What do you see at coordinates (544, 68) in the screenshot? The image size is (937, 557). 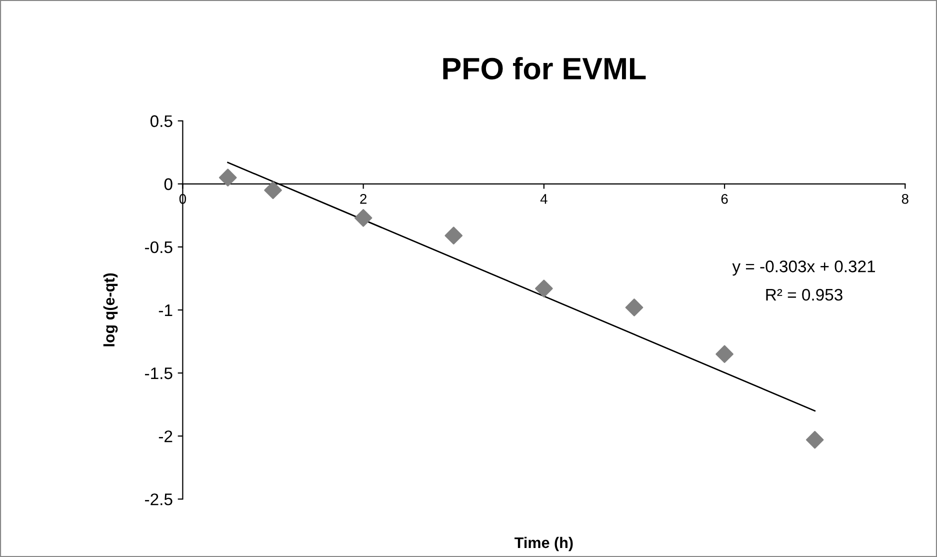 I see `chart-title: PFO for EVML` at bounding box center [544, 68].